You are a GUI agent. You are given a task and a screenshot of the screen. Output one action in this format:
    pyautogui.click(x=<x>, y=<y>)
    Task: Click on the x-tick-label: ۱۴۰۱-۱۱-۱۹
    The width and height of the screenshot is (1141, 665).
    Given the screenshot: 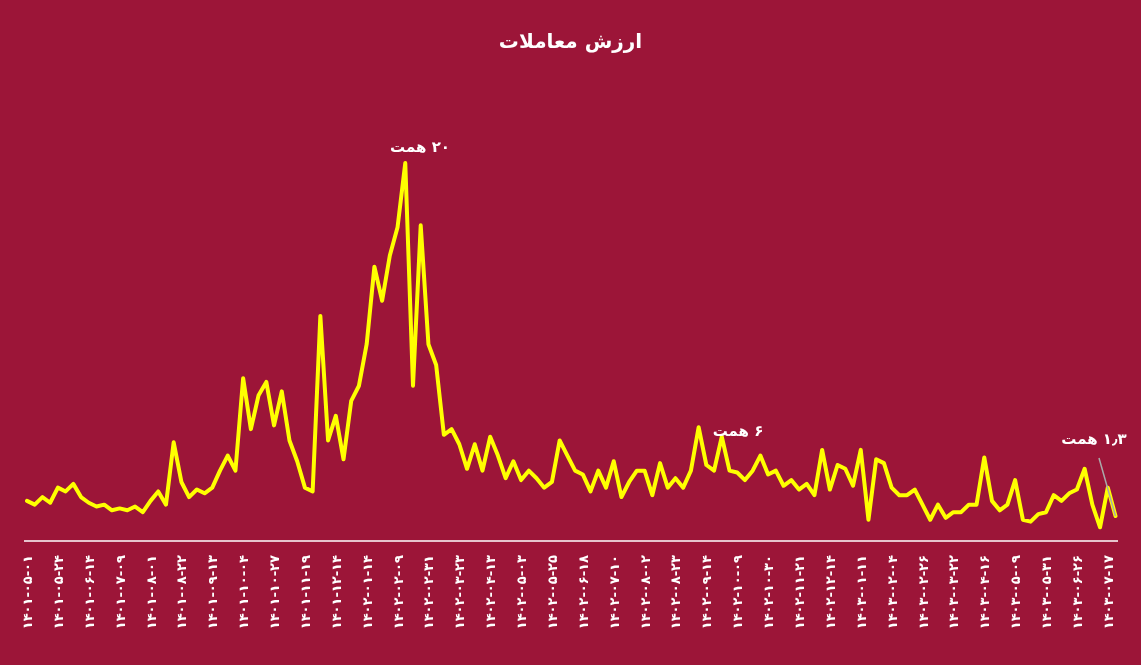 What is the action you would take?
    pyautogui.click(x=305, y=592)
    